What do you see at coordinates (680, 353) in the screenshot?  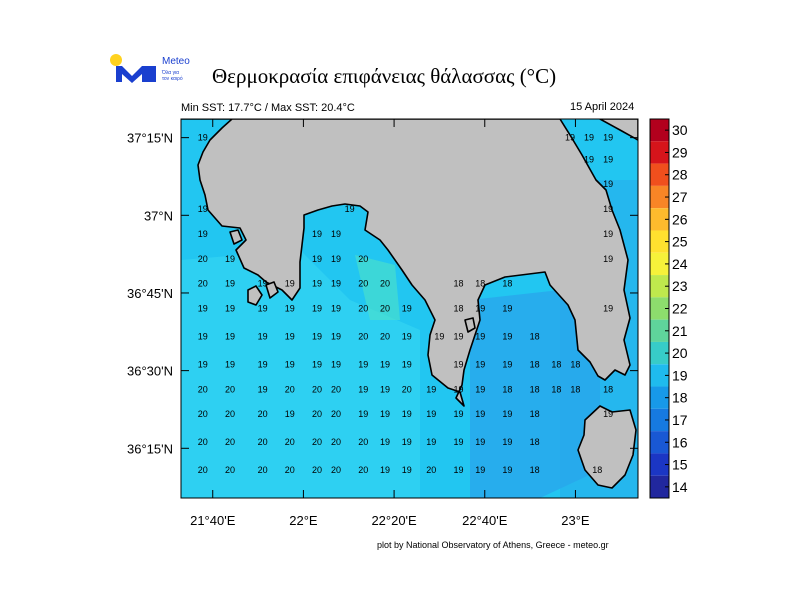 I see `colorbar-label: 20` at bounding box center [680, 353].